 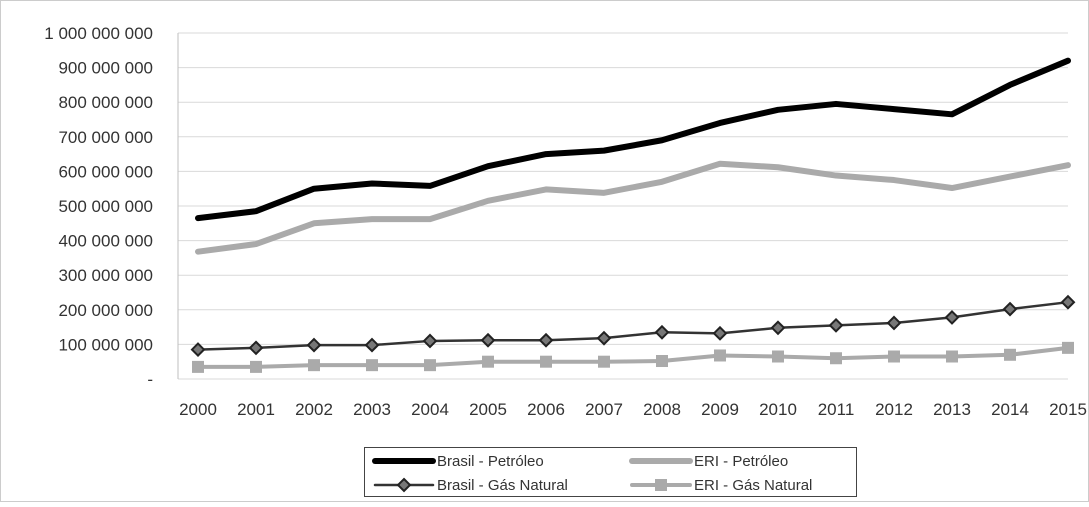 What do you see at coordinates (198, 409) in the screenshot?
I see `x-tick-label: 2000` at bounding box center [198, 409].